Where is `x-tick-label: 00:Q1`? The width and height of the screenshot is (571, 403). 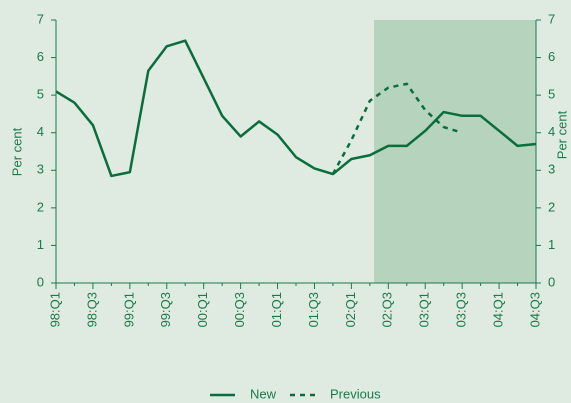
x-tick-label: 00:Q1 is located at coordinates (202, 309).